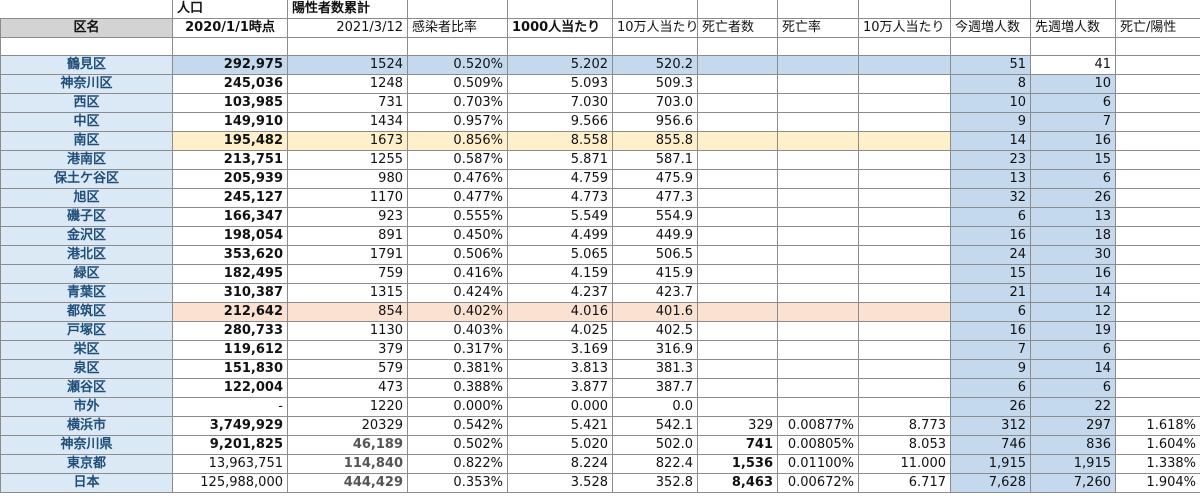 Image resolution: width=1200 pixels, height=496 pixels. Describe the element at coordinates (347, 28) in the screenshot. I see `header-positives-date: 2021/3/12` at that location.